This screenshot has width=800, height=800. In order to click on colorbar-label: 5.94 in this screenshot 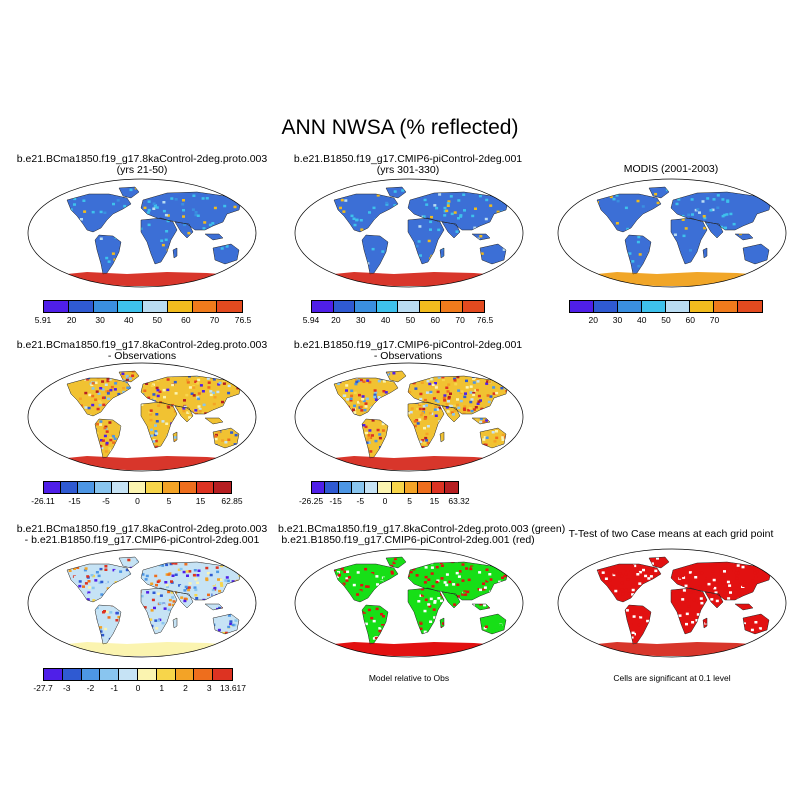, I will do `click(311, 320)`.